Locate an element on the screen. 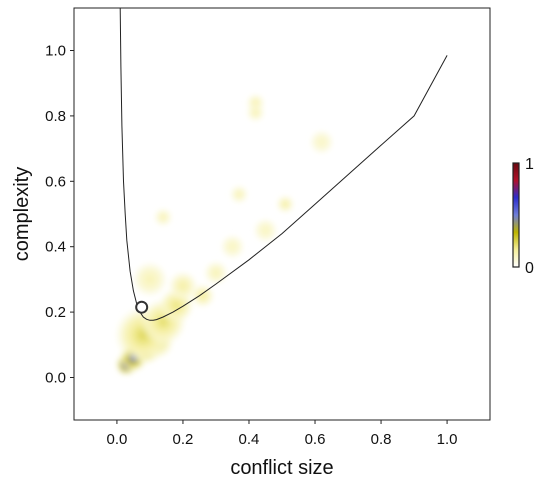  colorbar-max-label: 1 is located at coordinates (529, 164).